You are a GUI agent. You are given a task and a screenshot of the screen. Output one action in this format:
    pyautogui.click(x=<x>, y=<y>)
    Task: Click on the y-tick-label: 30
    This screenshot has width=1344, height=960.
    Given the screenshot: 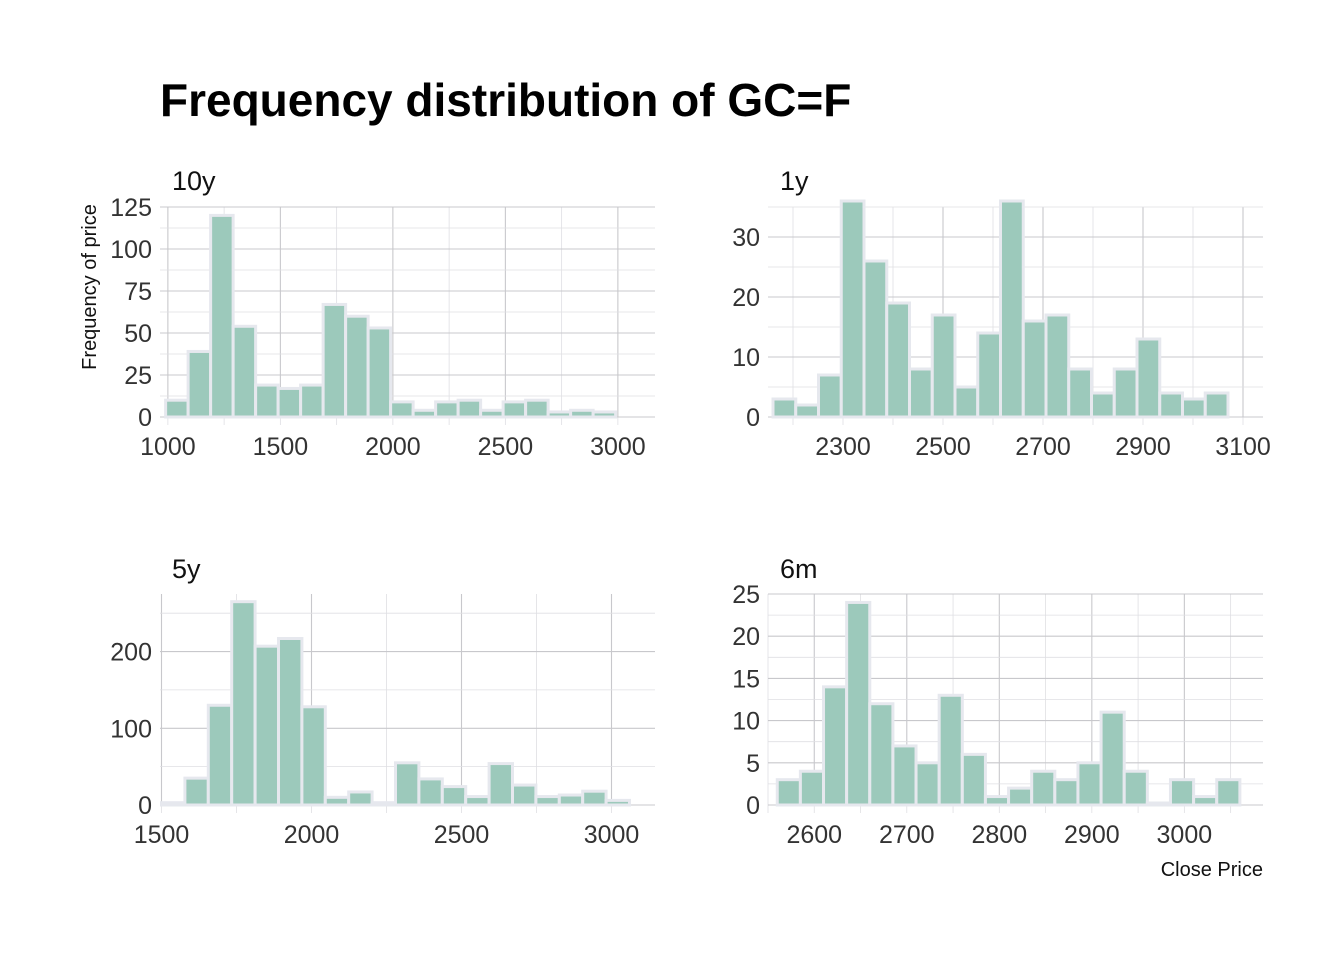 What is the action you would take?
    pyautogui.click(x=746, y=238)
    